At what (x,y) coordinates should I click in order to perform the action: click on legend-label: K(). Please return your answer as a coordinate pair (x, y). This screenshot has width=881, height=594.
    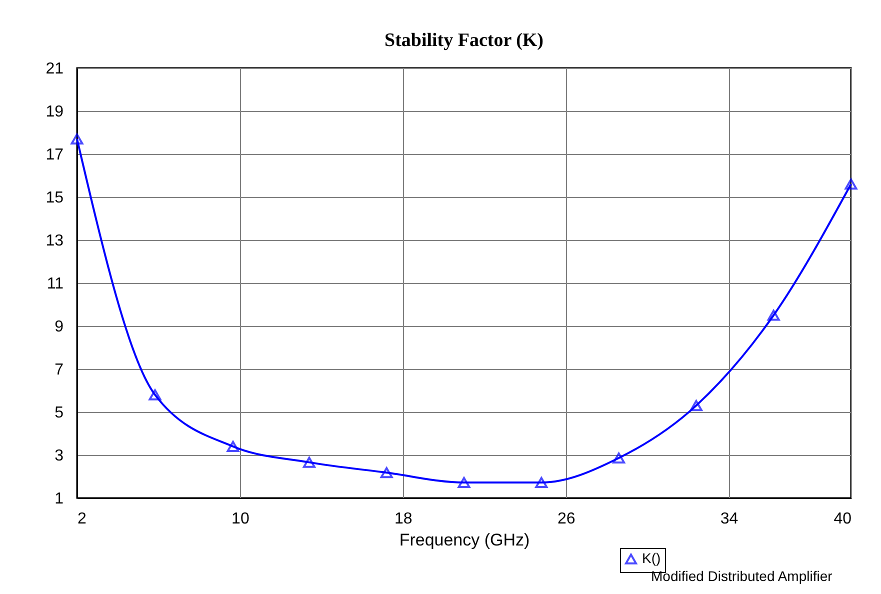
    Looking at the image, I should click on (651, 558).